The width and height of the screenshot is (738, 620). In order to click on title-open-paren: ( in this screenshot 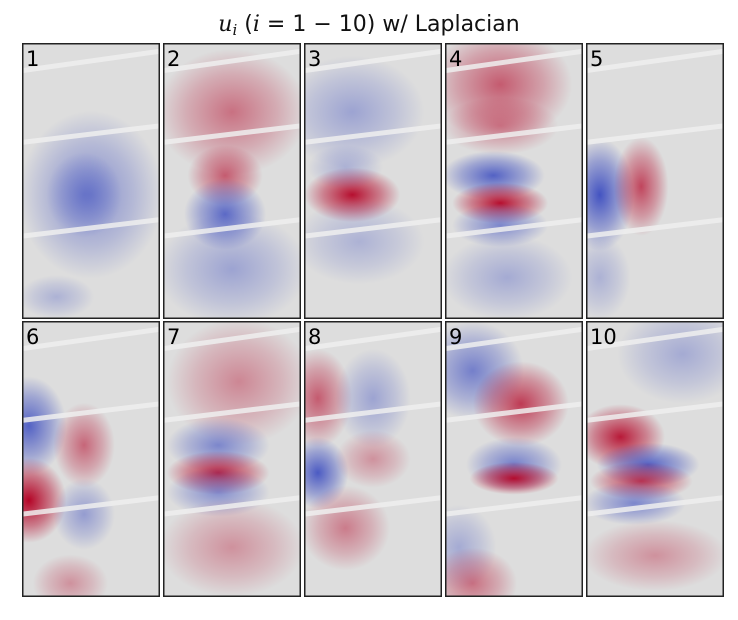, I will do `click(248, 24)`.